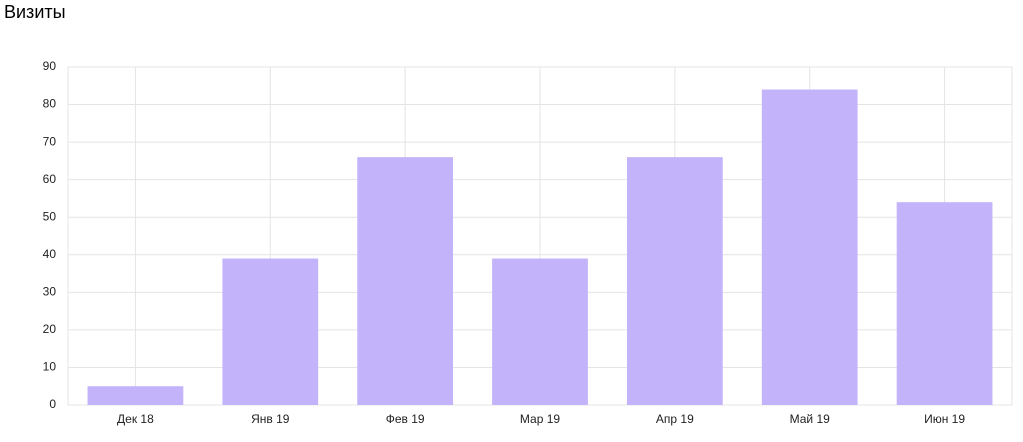 This screenshot has width=1023, height=442. Describe the element at coordinates (135, 419) in the screenshot. I see `x-tick-label: Дек 18` at that location.